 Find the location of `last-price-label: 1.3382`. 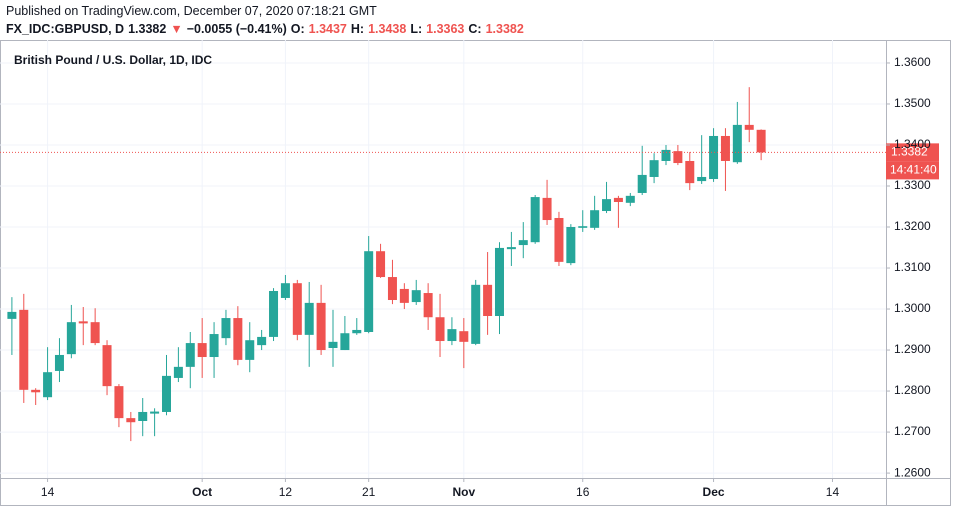

last-price-label: 1.3382 is located at coordinates (909, 152).